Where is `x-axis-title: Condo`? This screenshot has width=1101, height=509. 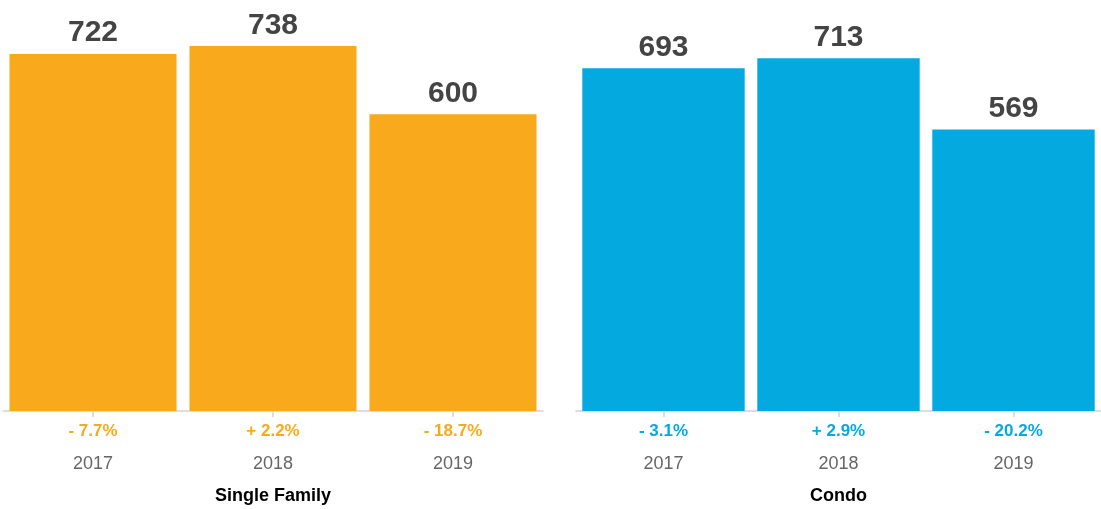 x-axis-title: Condo is located at coordinates (838, 495).